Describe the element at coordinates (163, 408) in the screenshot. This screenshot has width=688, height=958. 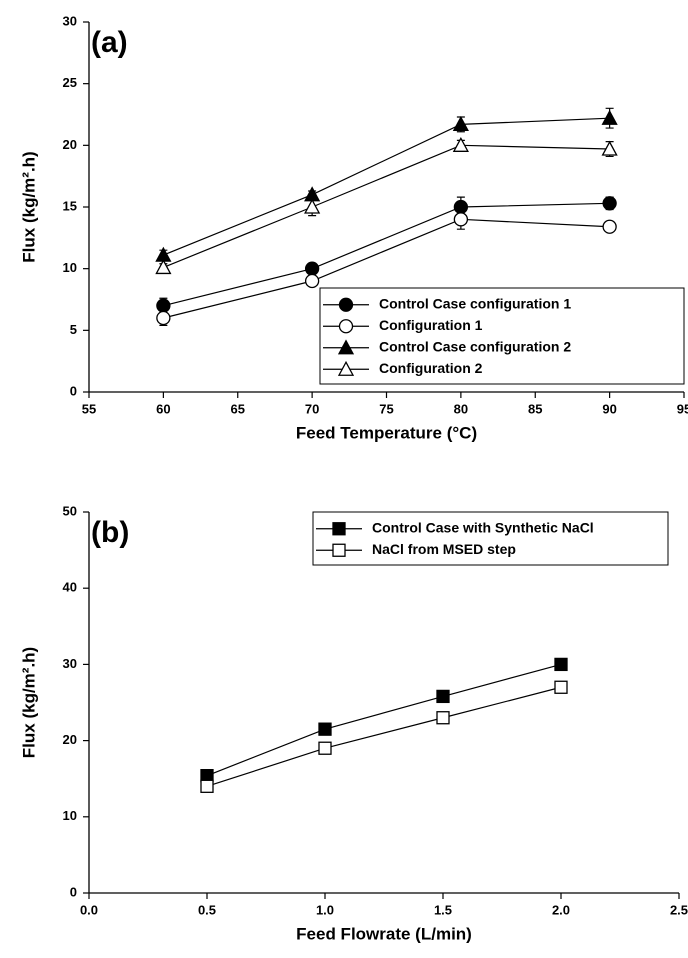
I see `x-tick-label: 60` at that location.